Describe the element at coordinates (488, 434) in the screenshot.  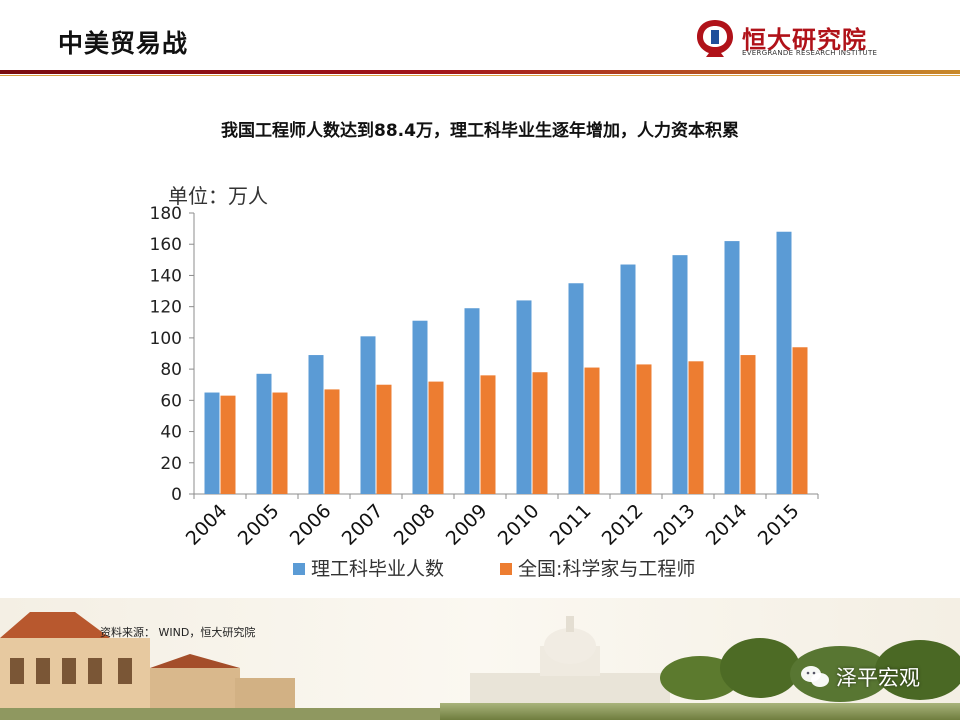
I see `bar-engineers-2009` at that location.